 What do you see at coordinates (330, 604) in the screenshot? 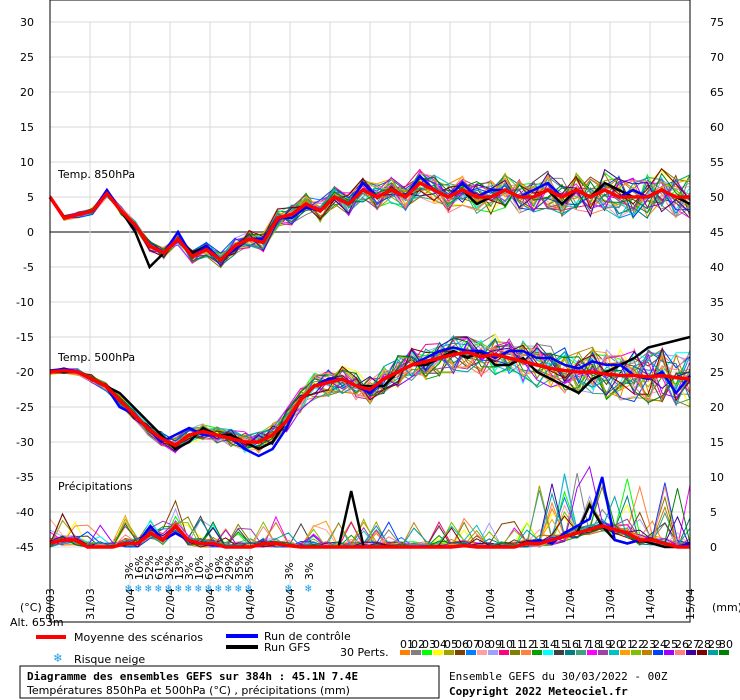
I see `x-tick-date: 06/04` at bounding box center [330, 604].